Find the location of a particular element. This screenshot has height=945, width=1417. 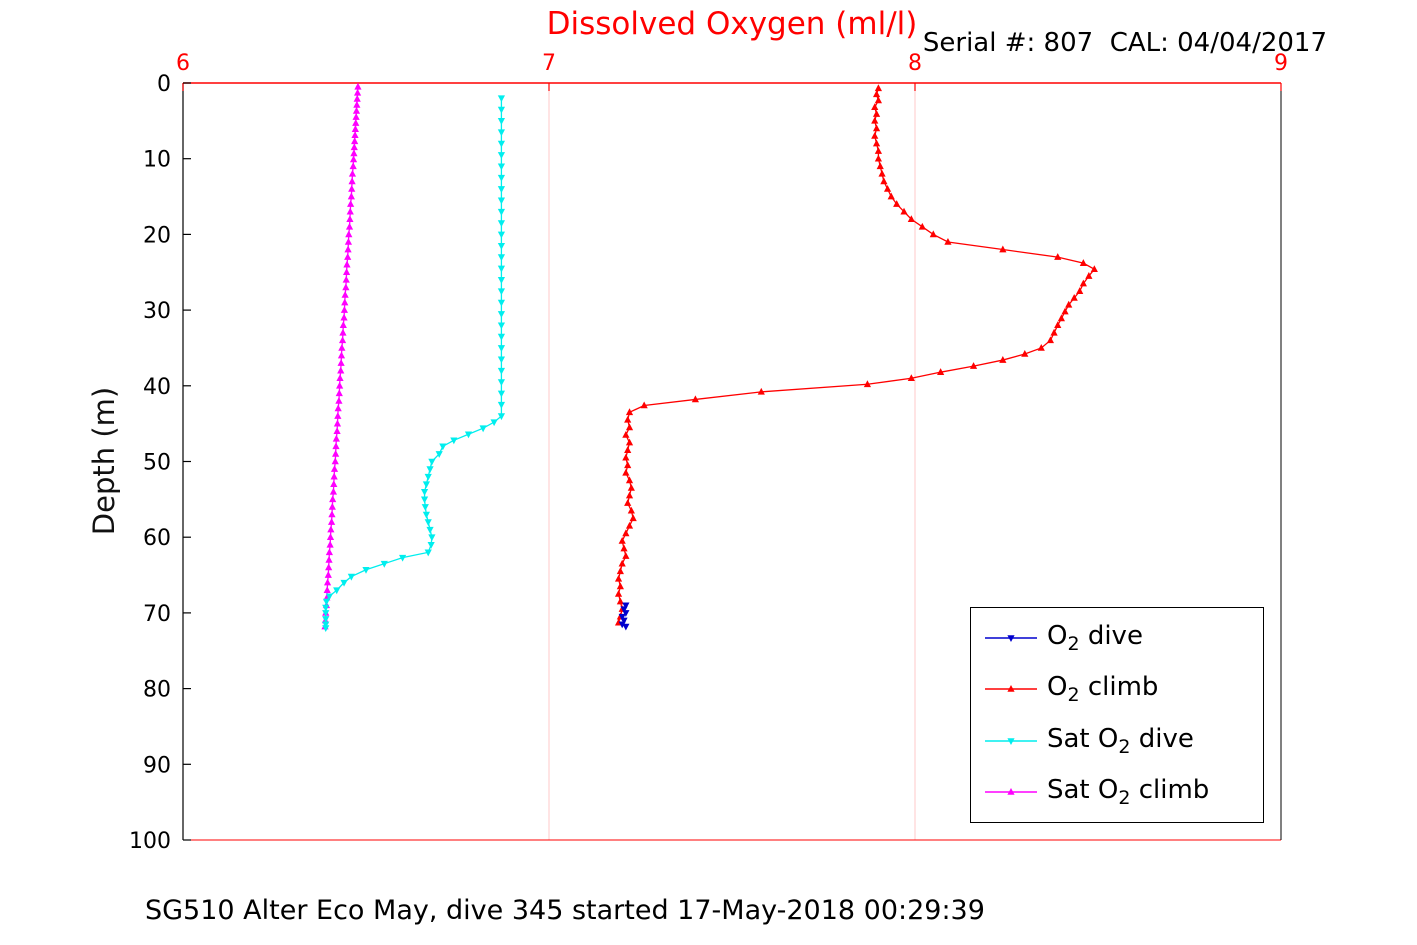

svg-text: 10 is located at coordinates (157, 160).